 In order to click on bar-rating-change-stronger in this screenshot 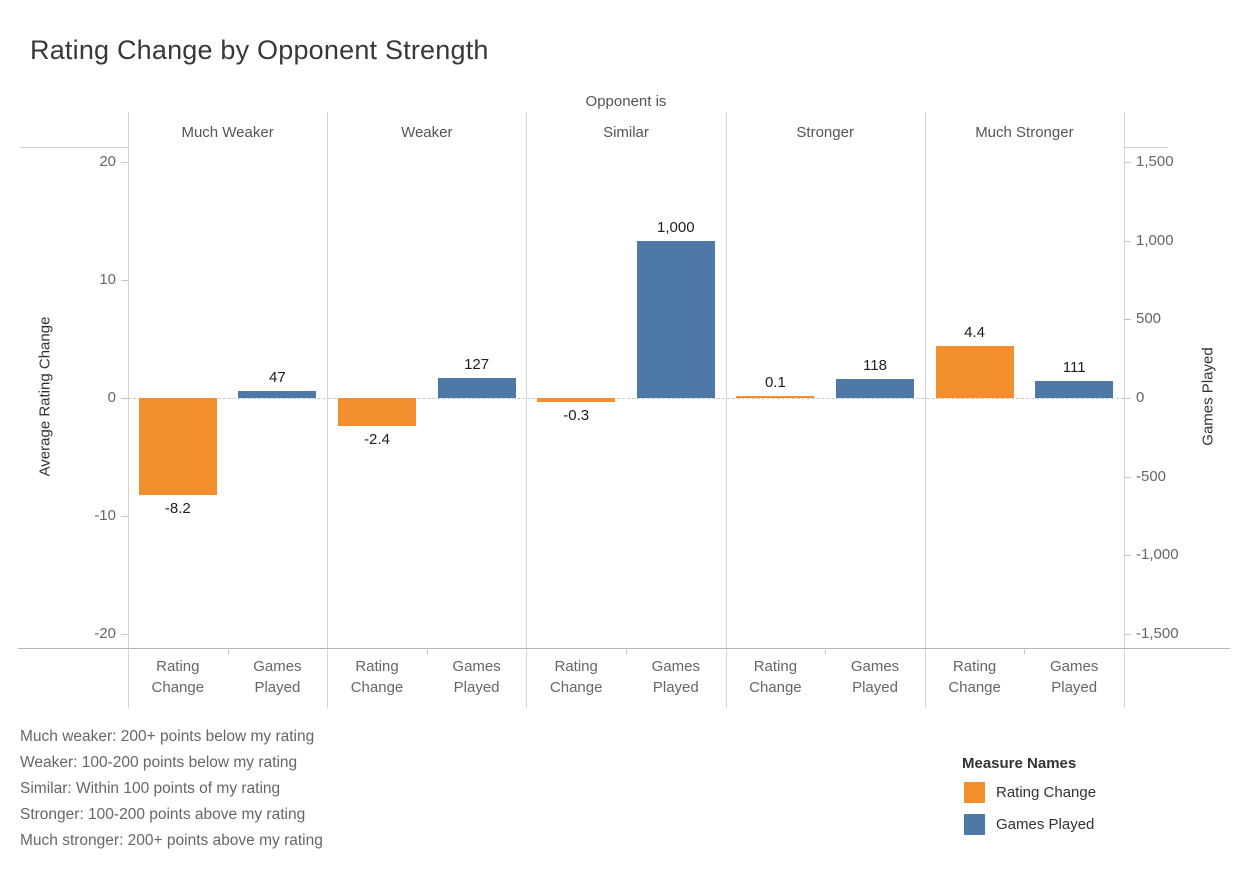, I will do `click(775, 397)`.